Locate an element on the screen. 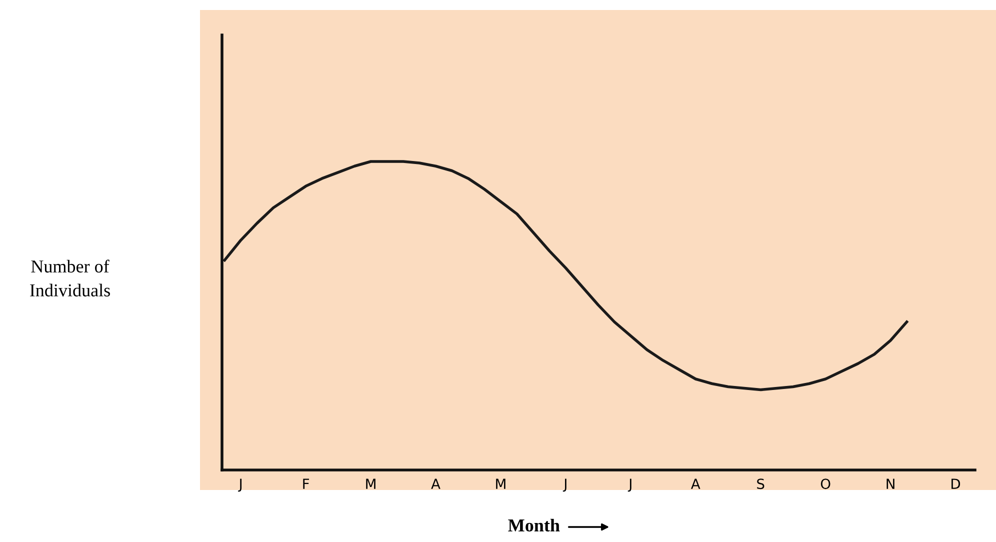  text: Number of Individuals is located at coordinates (70, 278).